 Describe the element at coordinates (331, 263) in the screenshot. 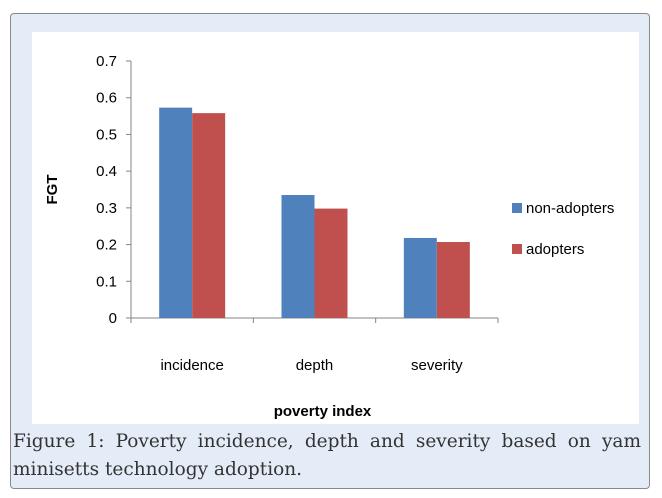

I see `bar-adopters-depth` at that location.